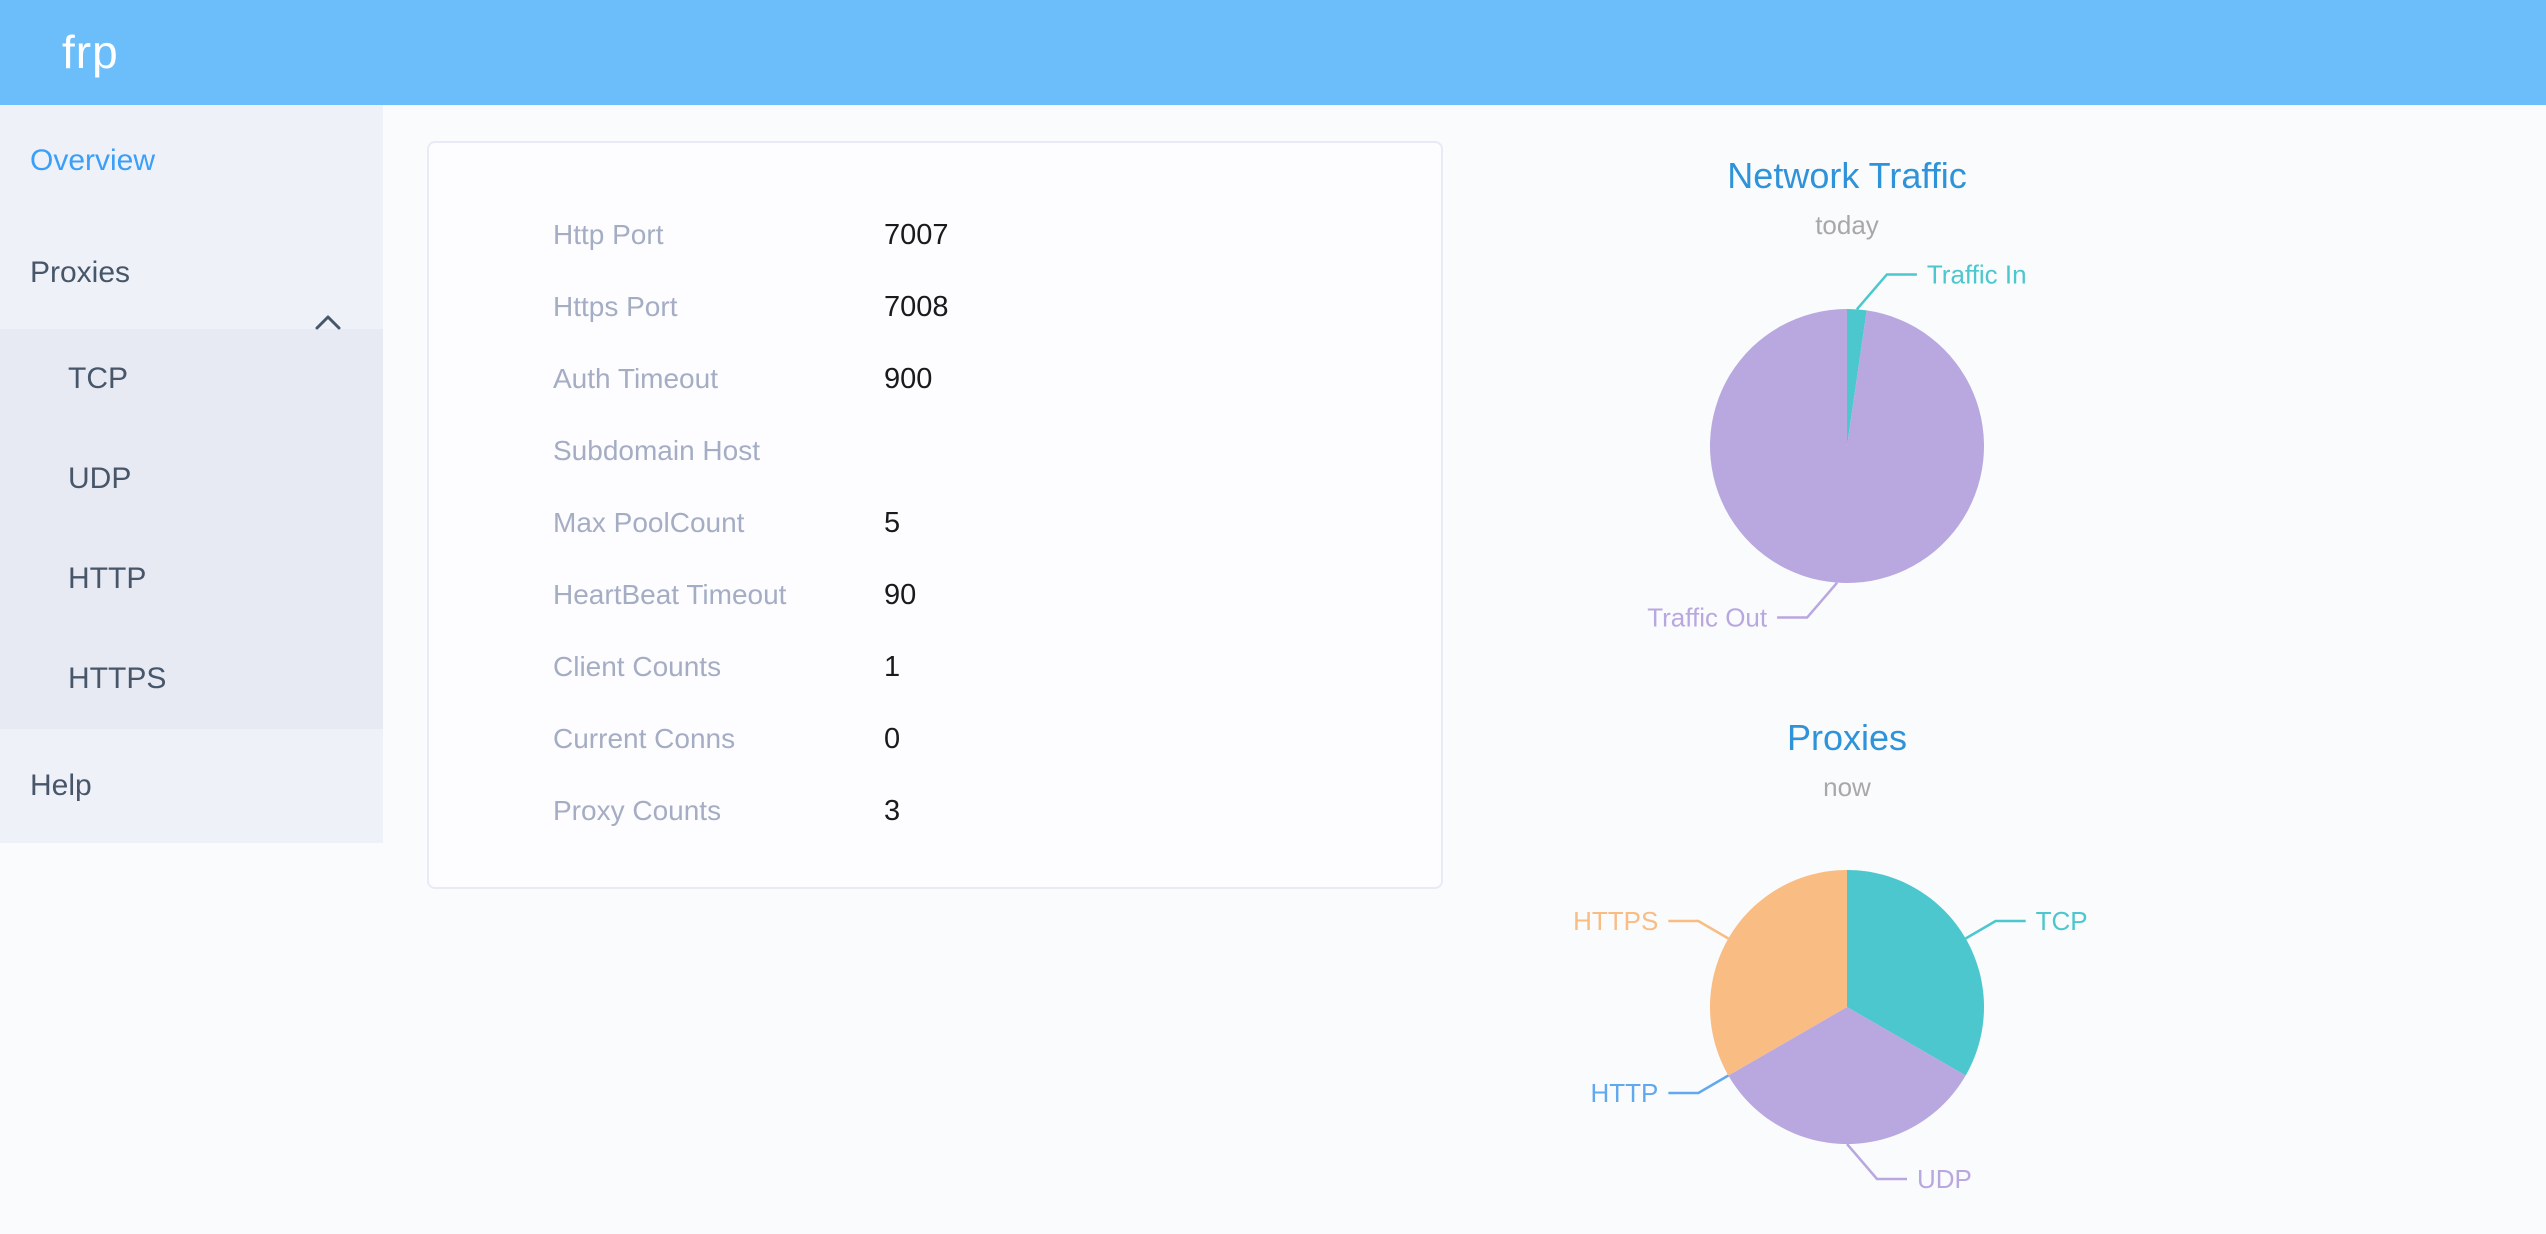 This screenshot has width=2546, height=1234. What do you see at coordinates (670, 594) in the screenshot?
I see `server-info-label: HeartBeat Timeout` at bounding box center [670, 594].